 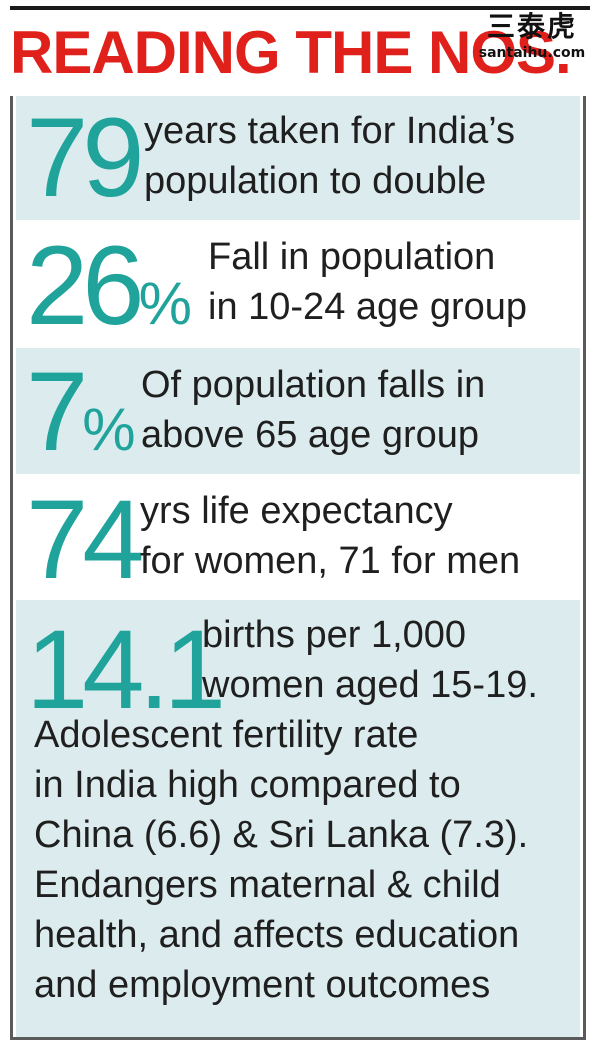 What do you see at coordinates (300, 8) in the screenshot?
I see `top-rule` at bounding box center [300, 8].